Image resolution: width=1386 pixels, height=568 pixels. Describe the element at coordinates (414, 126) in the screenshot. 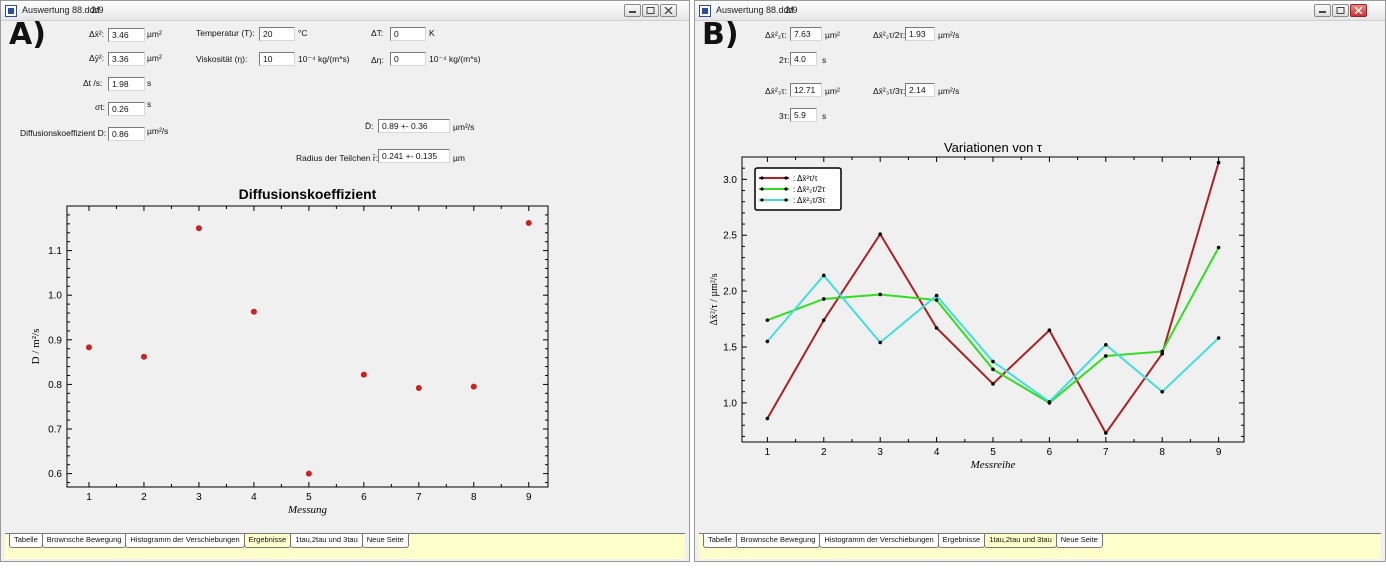

I see `field-d-mean: 0.89 +- 0.36` at that location.